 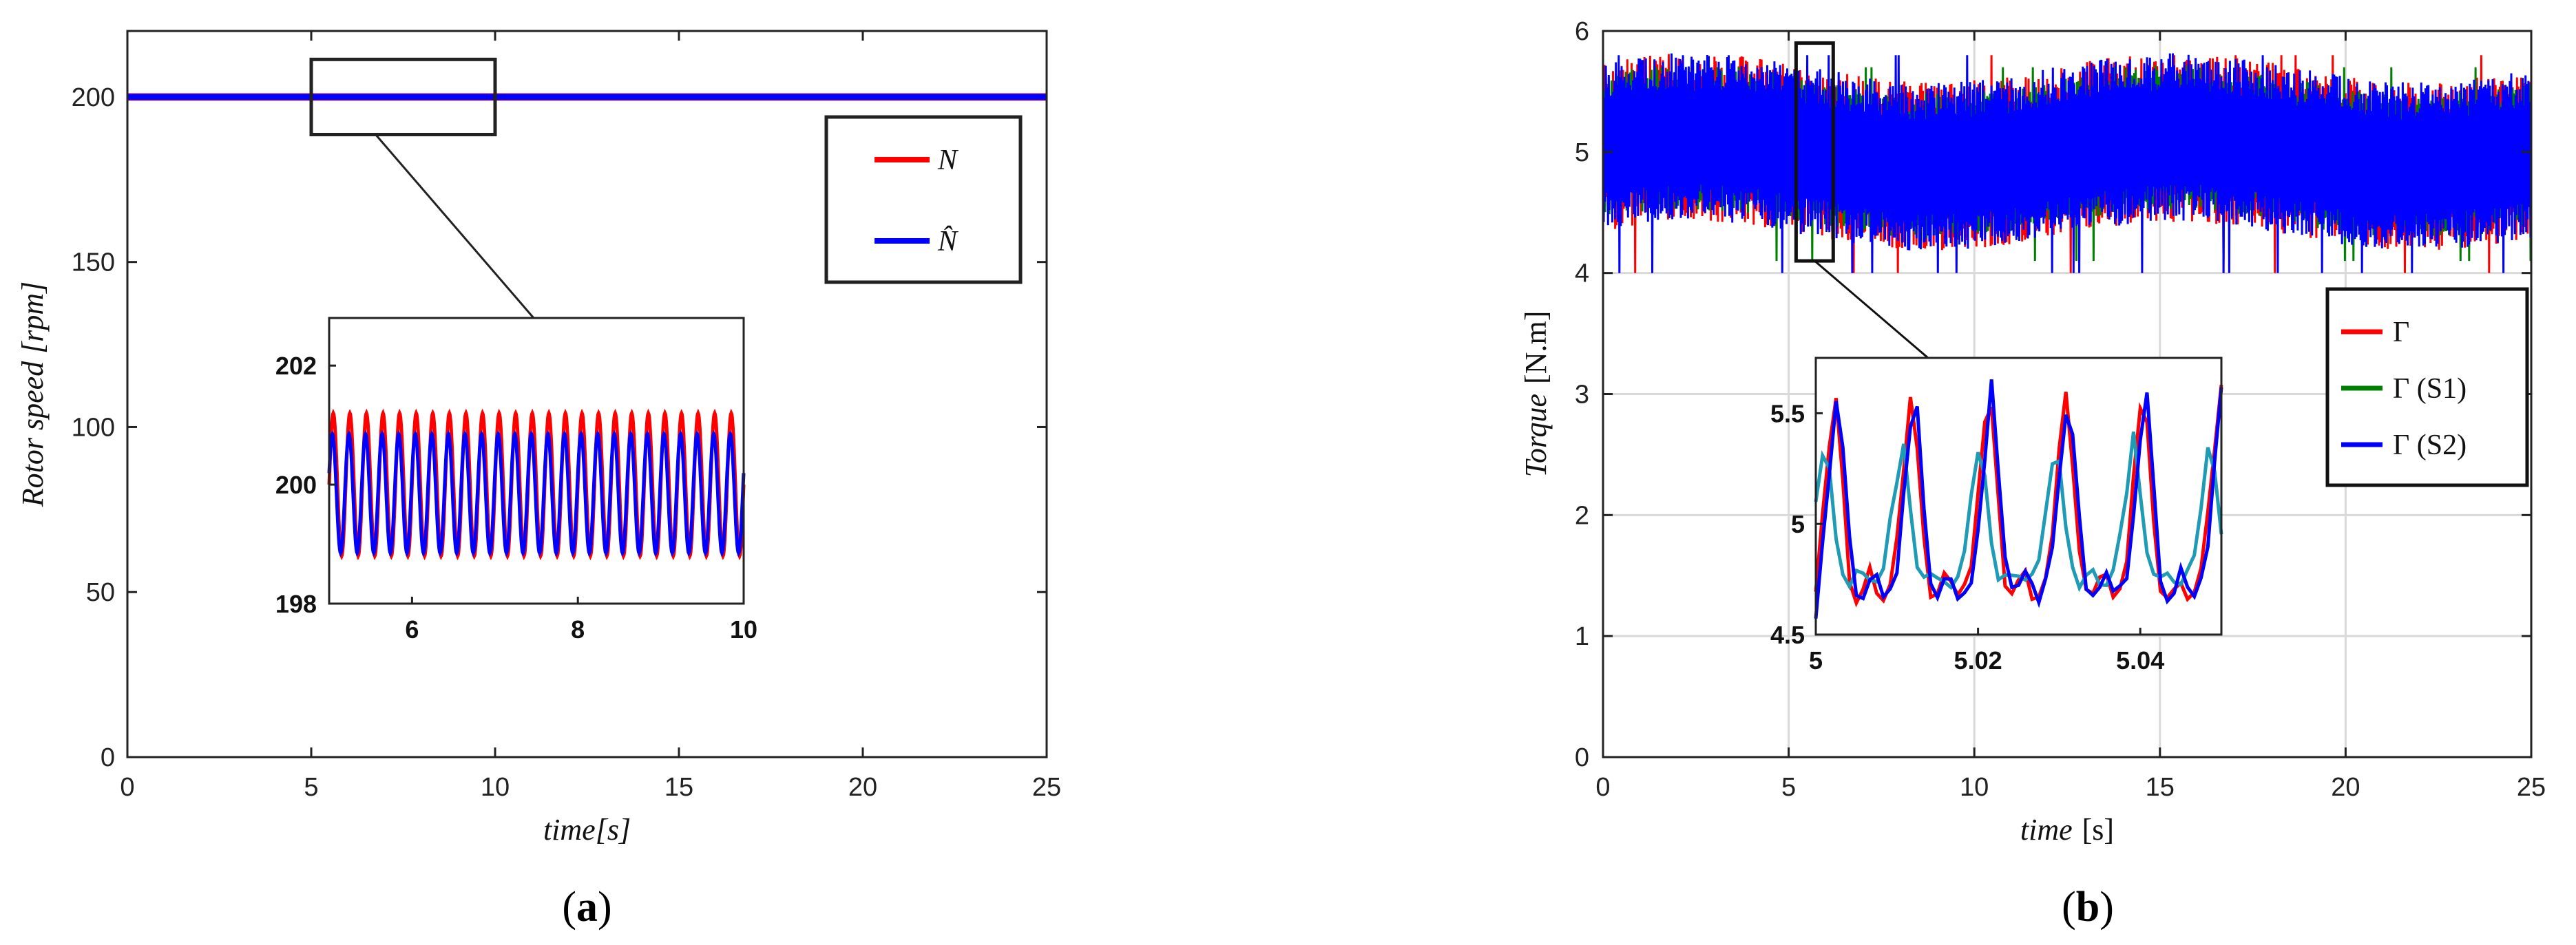 What do you see at coordinates (1582, 515) in the screenshot?
I see `y-tick-label-b: 2` at bounding box center [1582, 515].